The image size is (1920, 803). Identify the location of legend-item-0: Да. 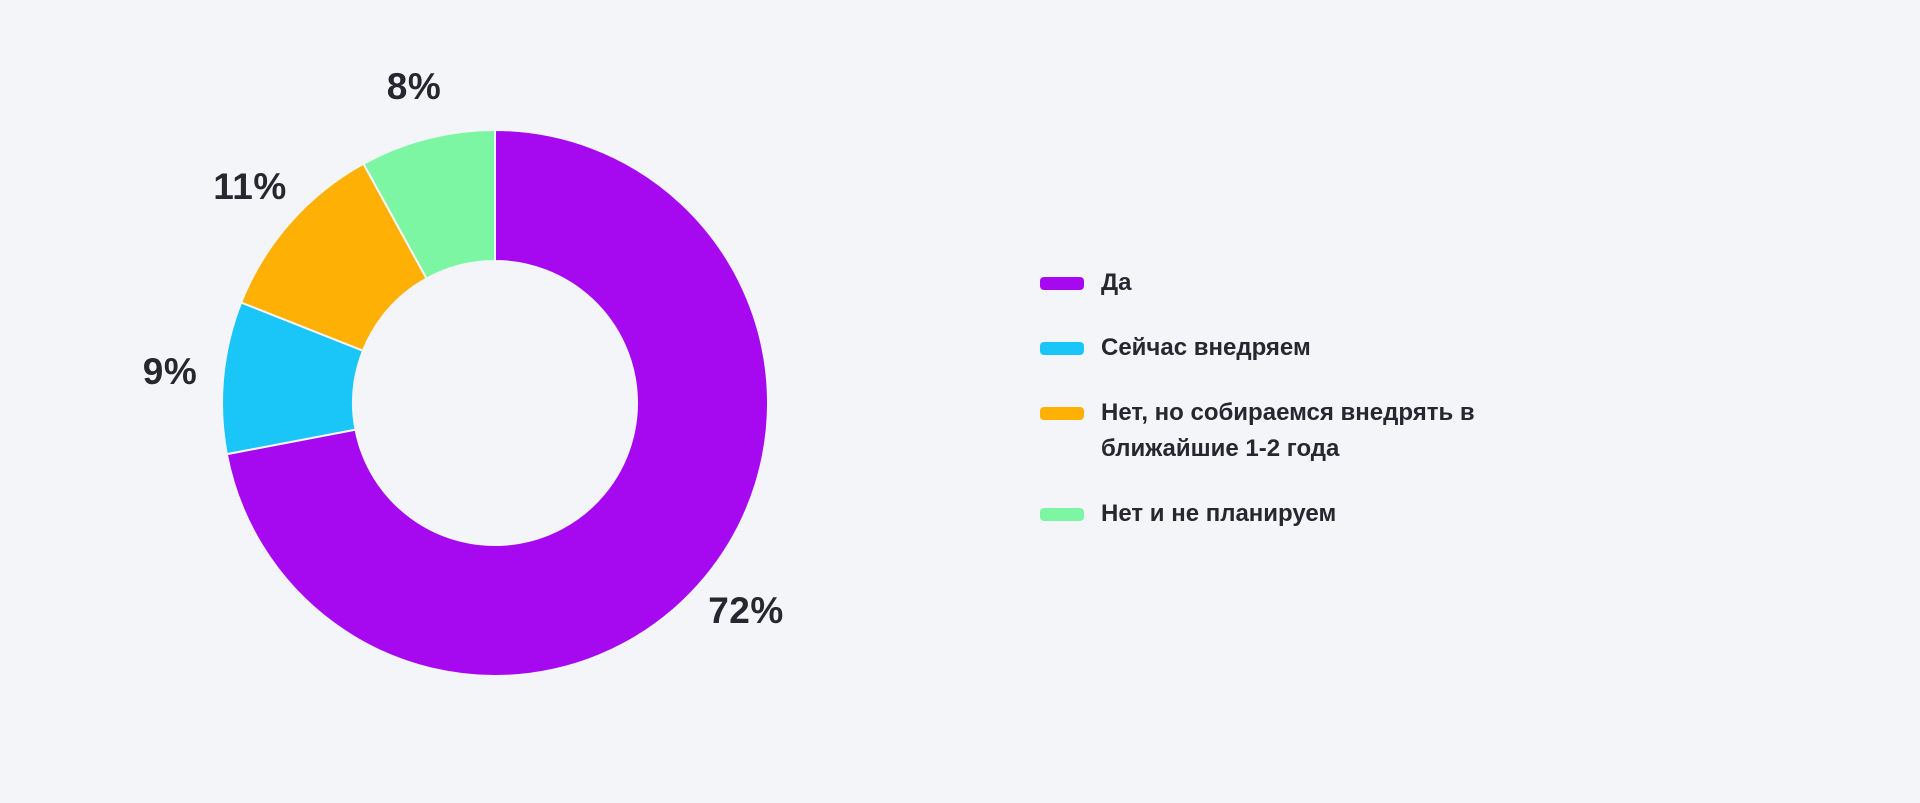
(1285, 283).